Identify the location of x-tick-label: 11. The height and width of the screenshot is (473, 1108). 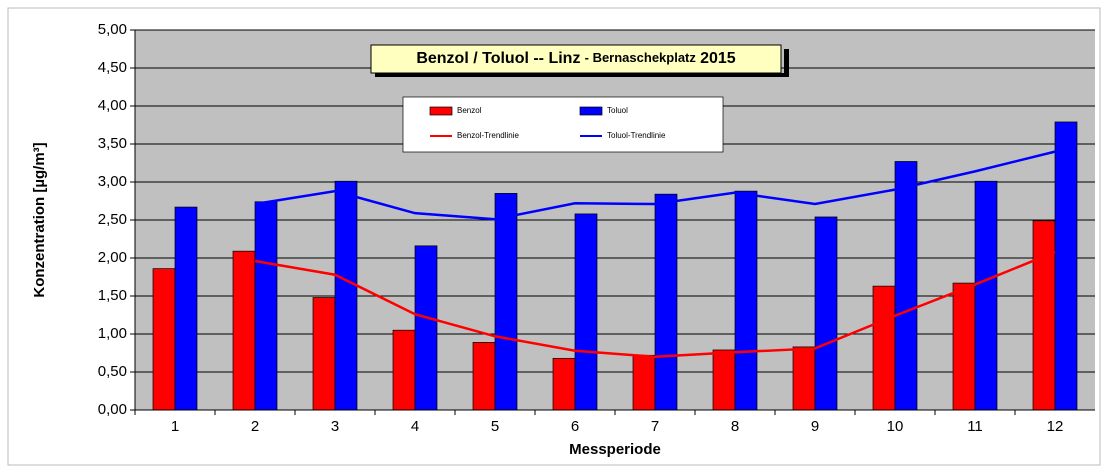
(975, 426).